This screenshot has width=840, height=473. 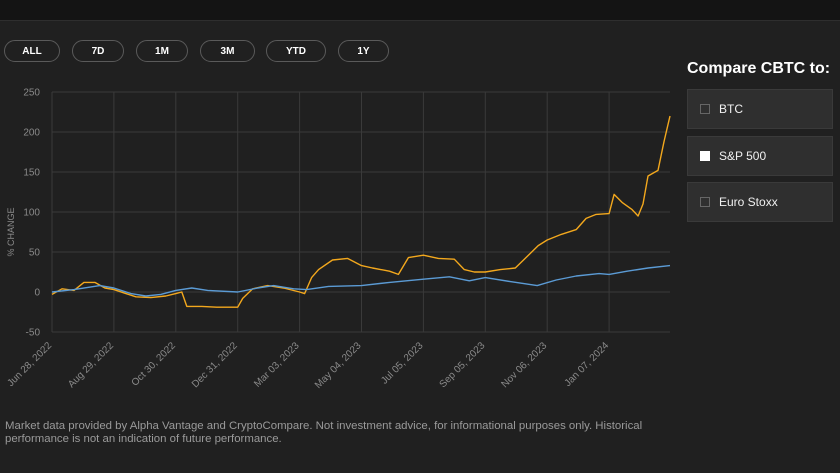 What do you see at coordinates (338, 365) in the screenshot?
I see `x-tick-label: May 04, 2023` at bounding box center [338, 365].